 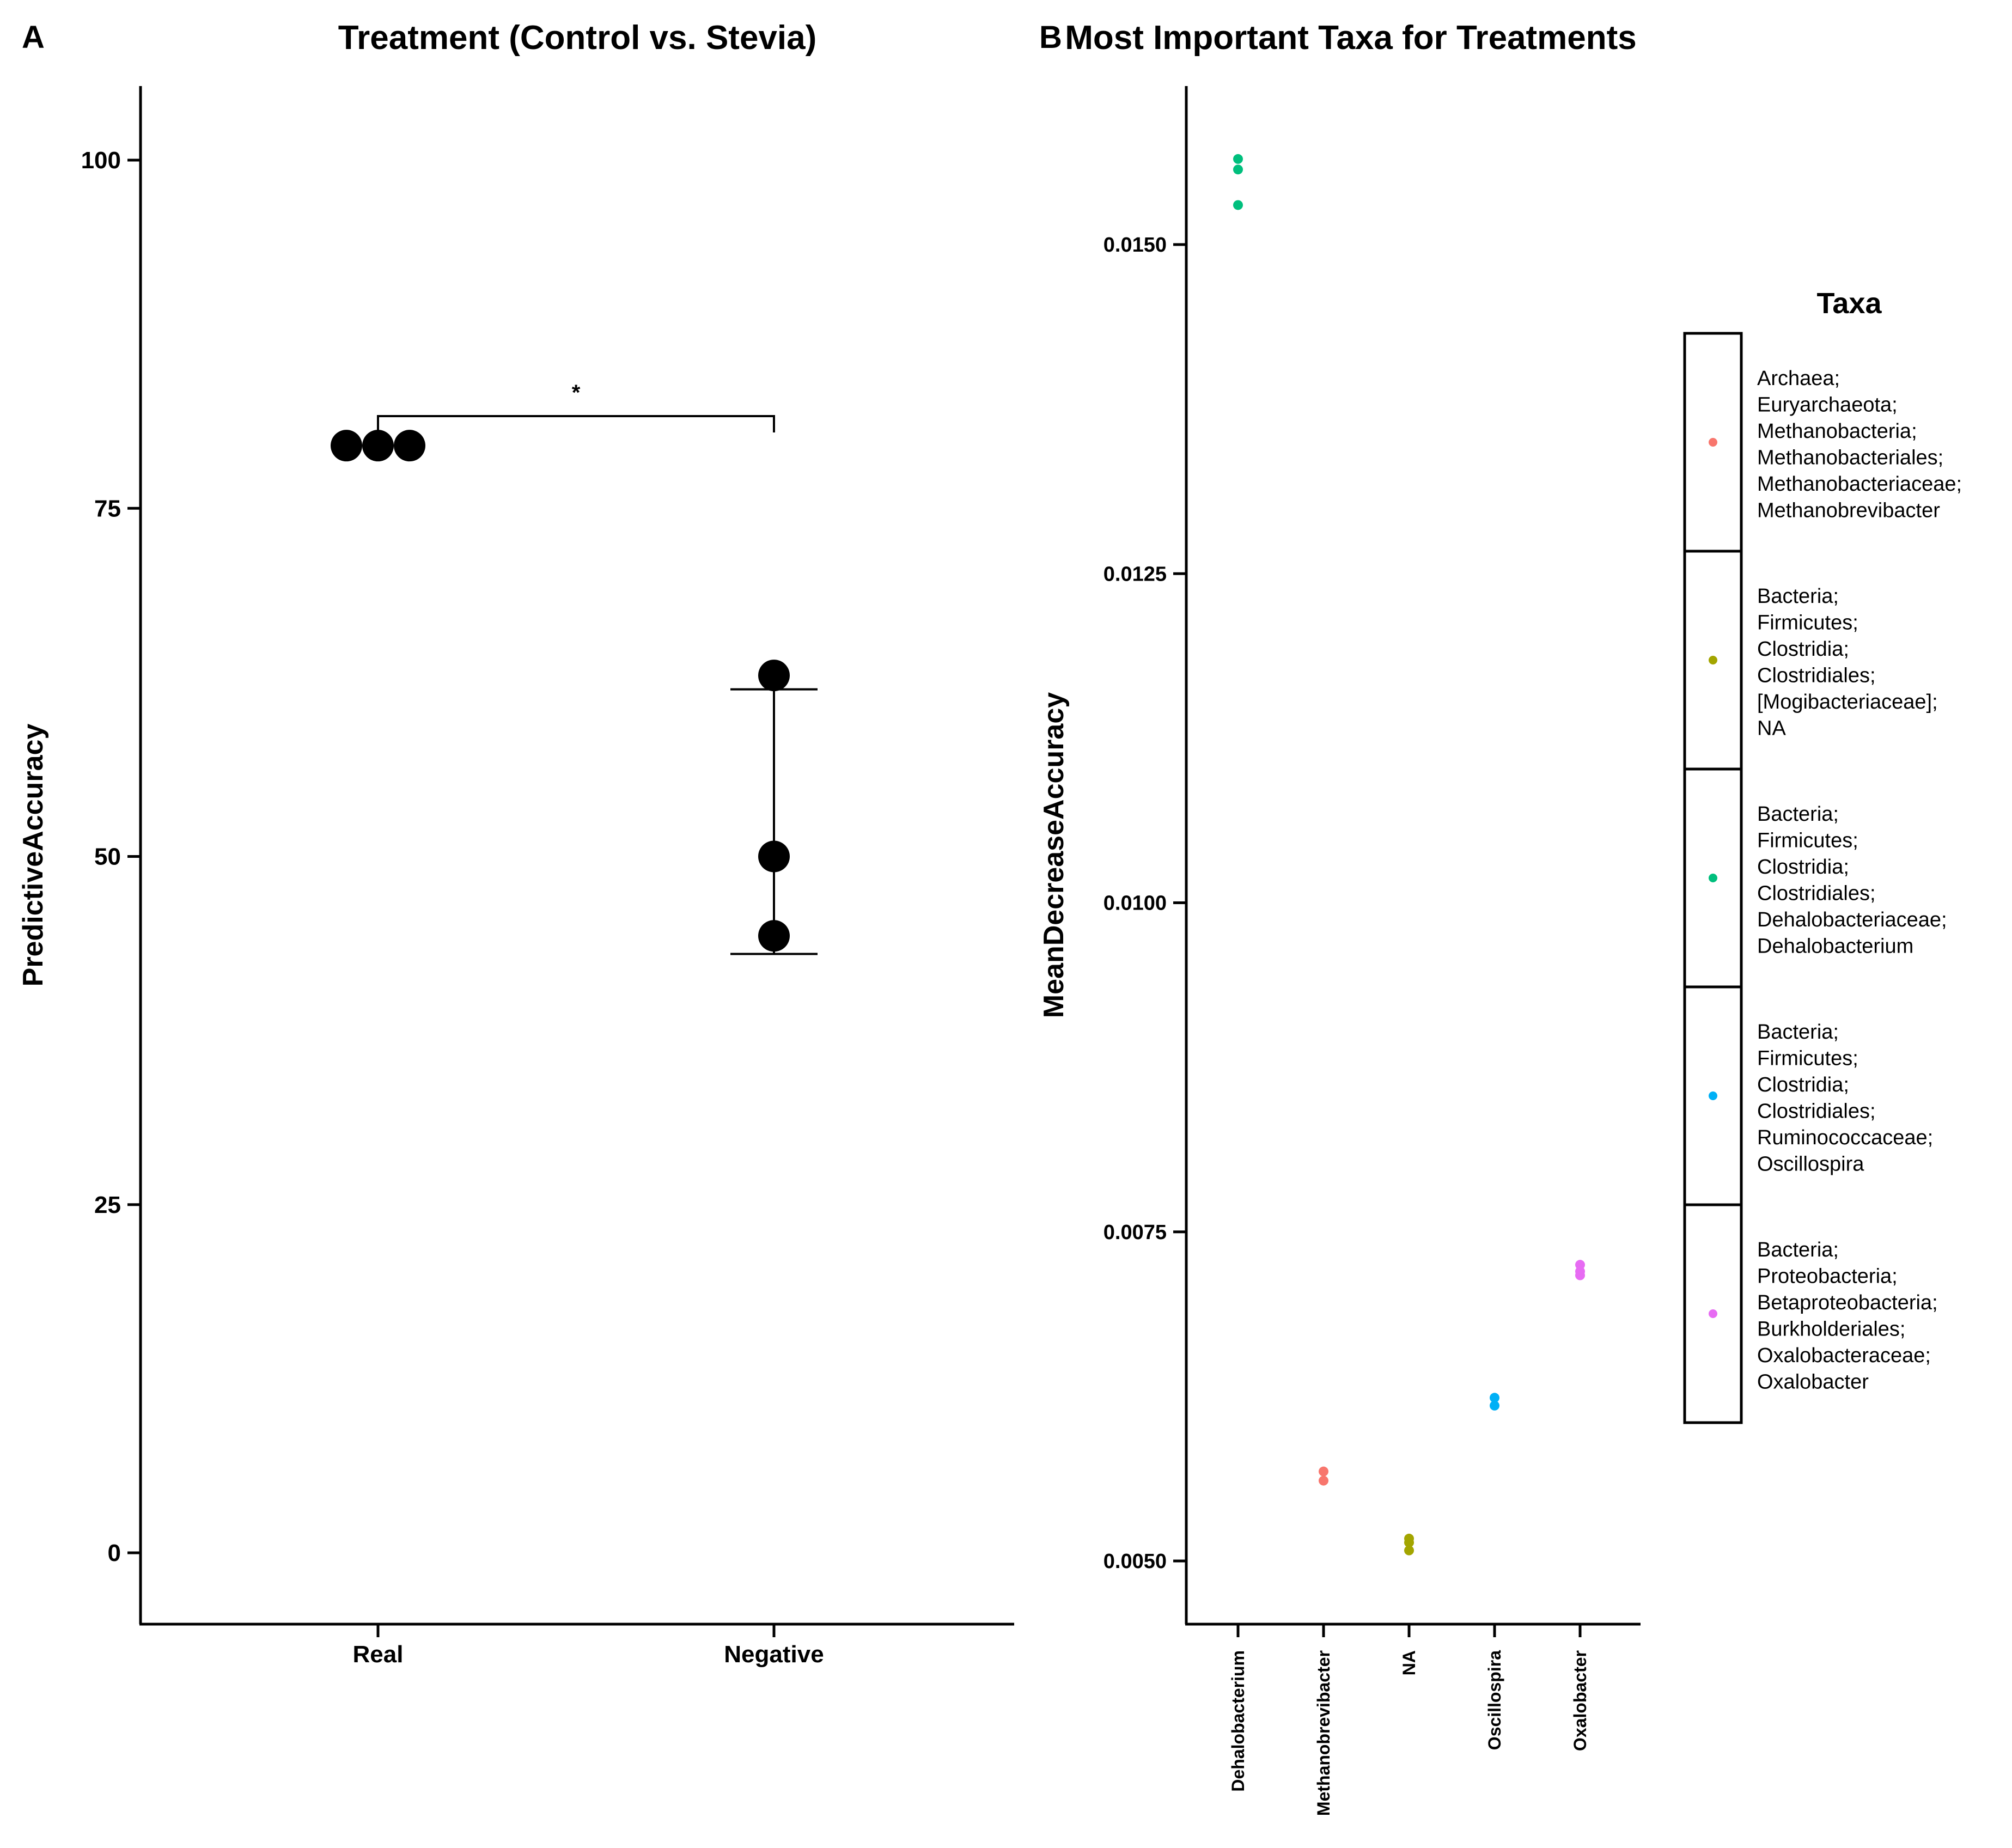 I want to click on x-tick-label: NA, so click(x=1409, y=1662).